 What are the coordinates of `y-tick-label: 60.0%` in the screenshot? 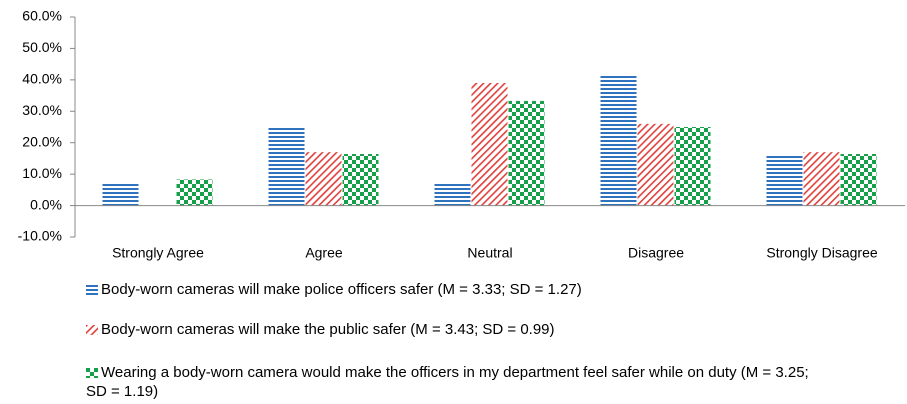 It's located at (42, 16).